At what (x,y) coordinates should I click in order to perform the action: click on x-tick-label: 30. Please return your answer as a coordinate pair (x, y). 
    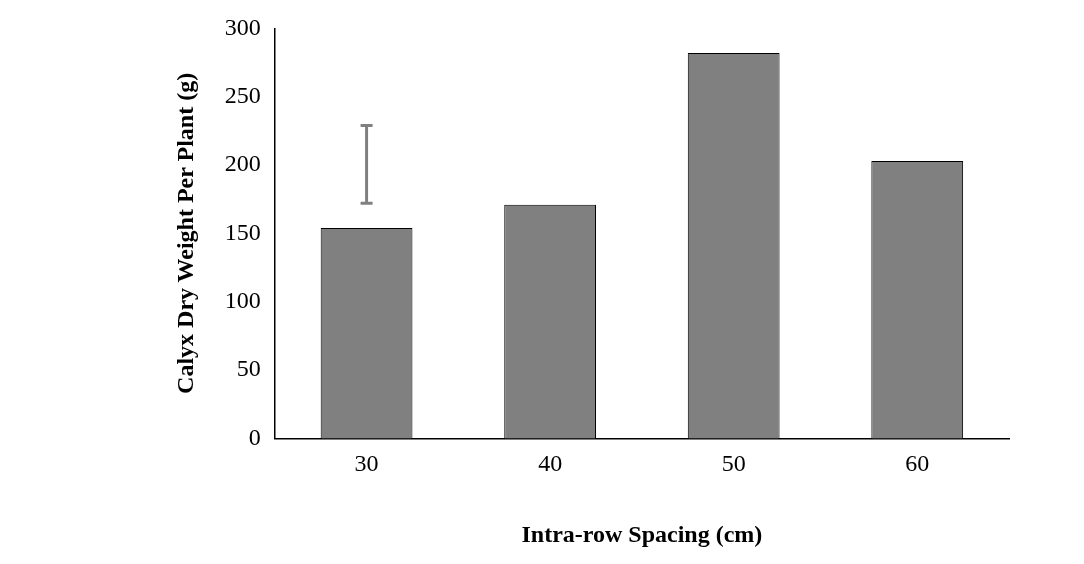
    Looking at the image, I should click on (366, 463).